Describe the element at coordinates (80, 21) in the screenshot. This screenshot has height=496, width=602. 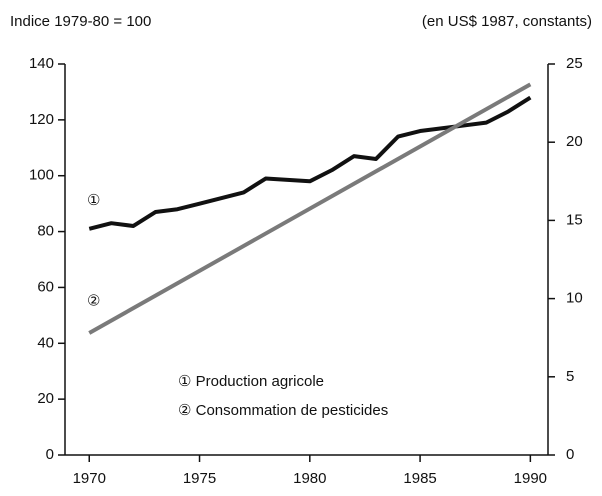
I see `y-axis-label: Indice 1979-80 = 100` at that location.